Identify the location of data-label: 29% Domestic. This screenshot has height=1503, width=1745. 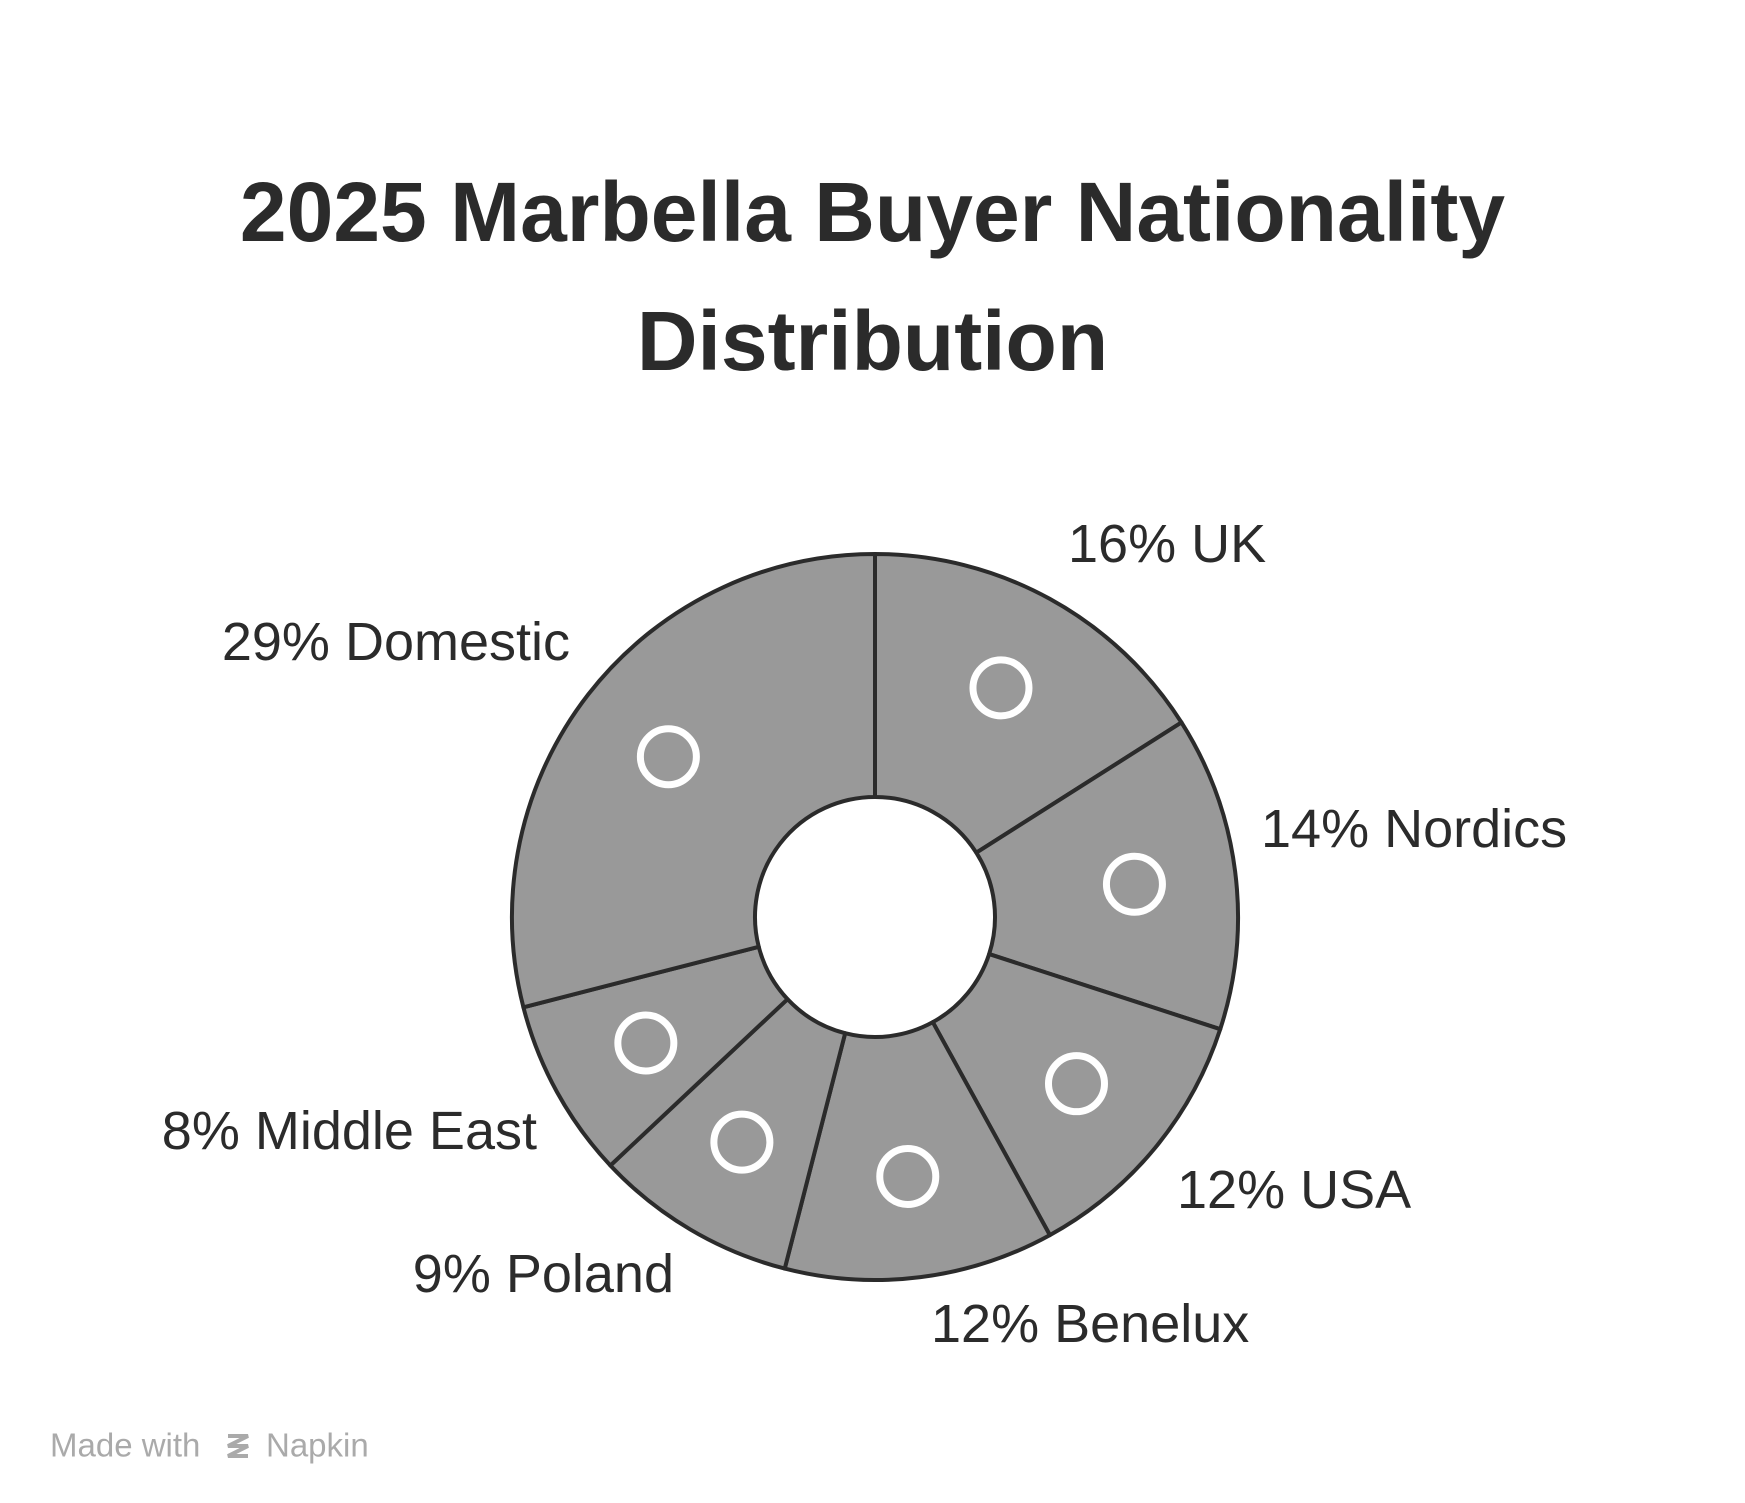
(396, 642).